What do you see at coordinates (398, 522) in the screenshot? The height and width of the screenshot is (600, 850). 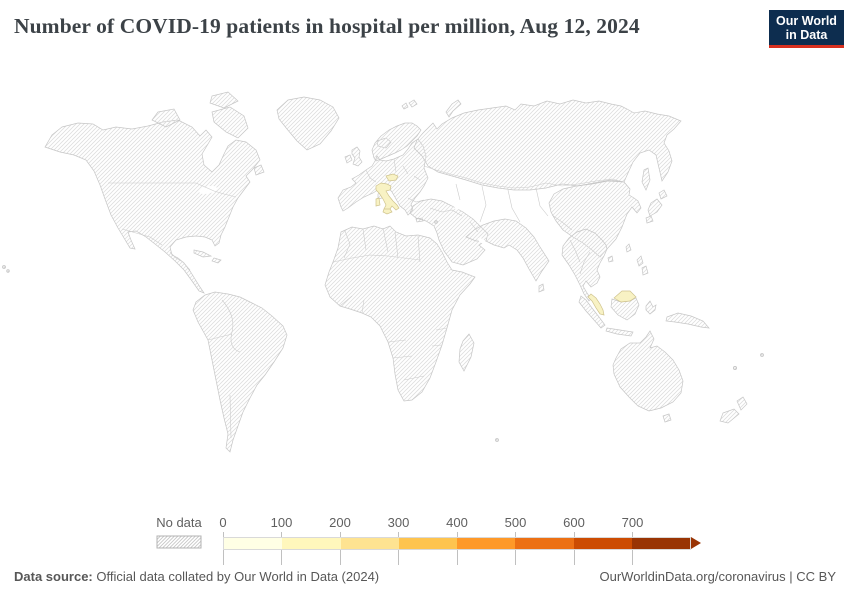 I see `legend-tick-label-300: 300` at bounding box center [398, 522].